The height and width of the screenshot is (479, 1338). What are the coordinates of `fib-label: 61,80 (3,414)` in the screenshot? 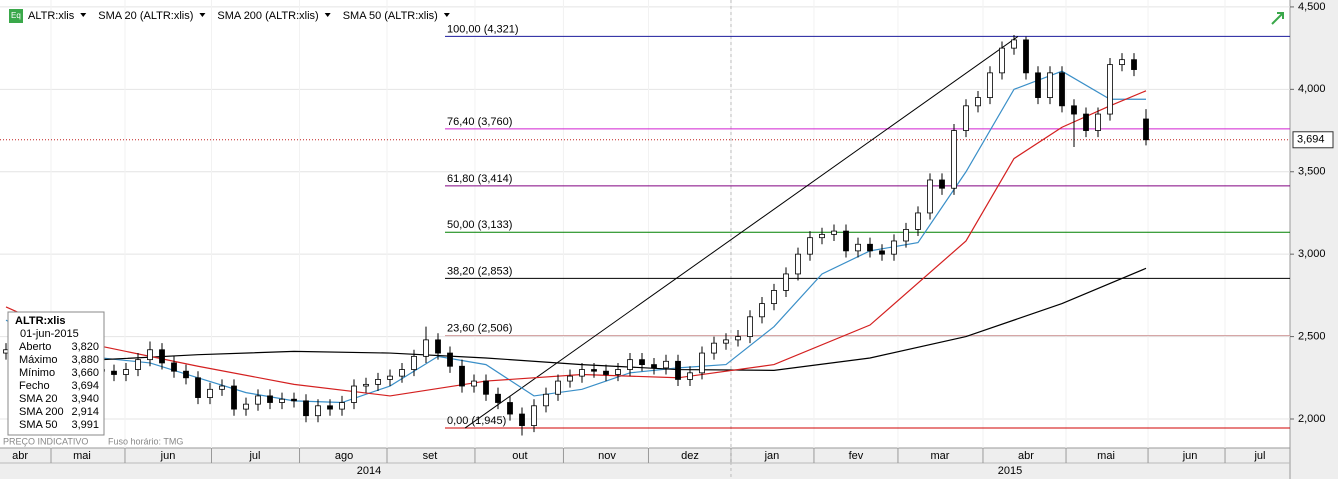 It's located at (479, 179).